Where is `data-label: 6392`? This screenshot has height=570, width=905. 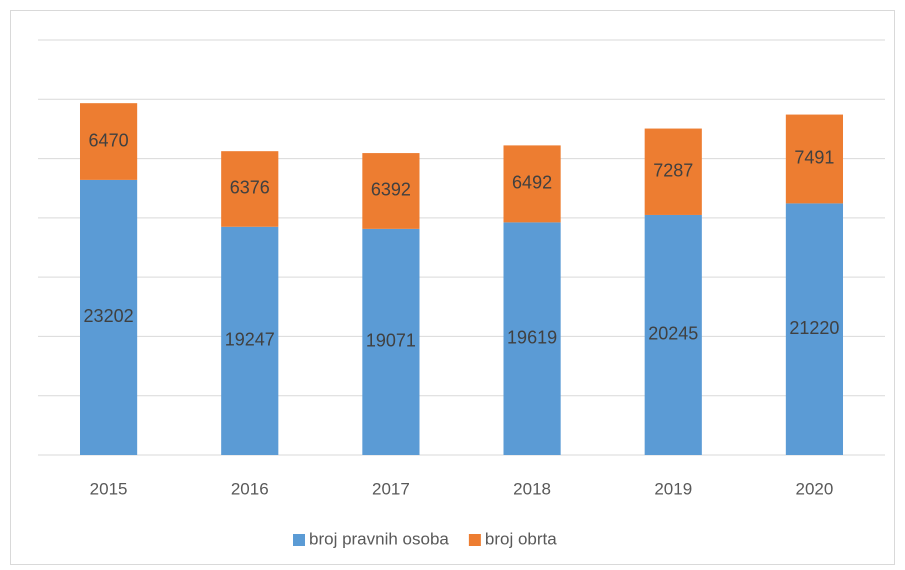
data-label: 6392 is located at coordinates (391, 190).